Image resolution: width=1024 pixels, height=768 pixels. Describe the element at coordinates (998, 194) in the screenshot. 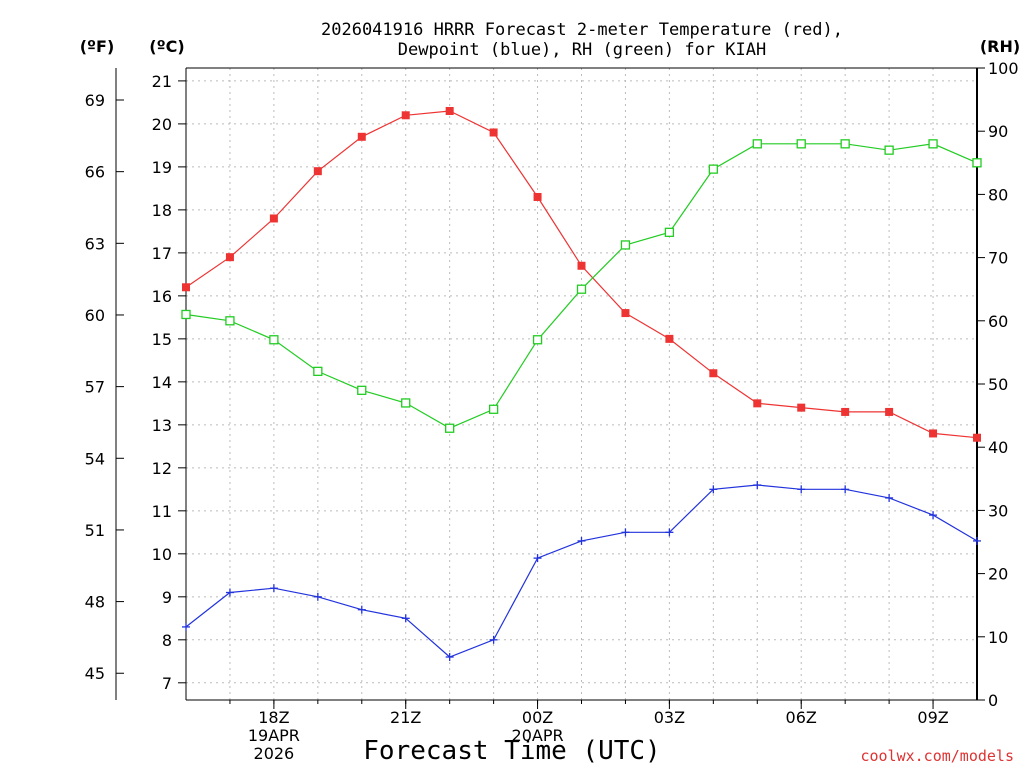

I see `rh-tick-label: 80` at that location.